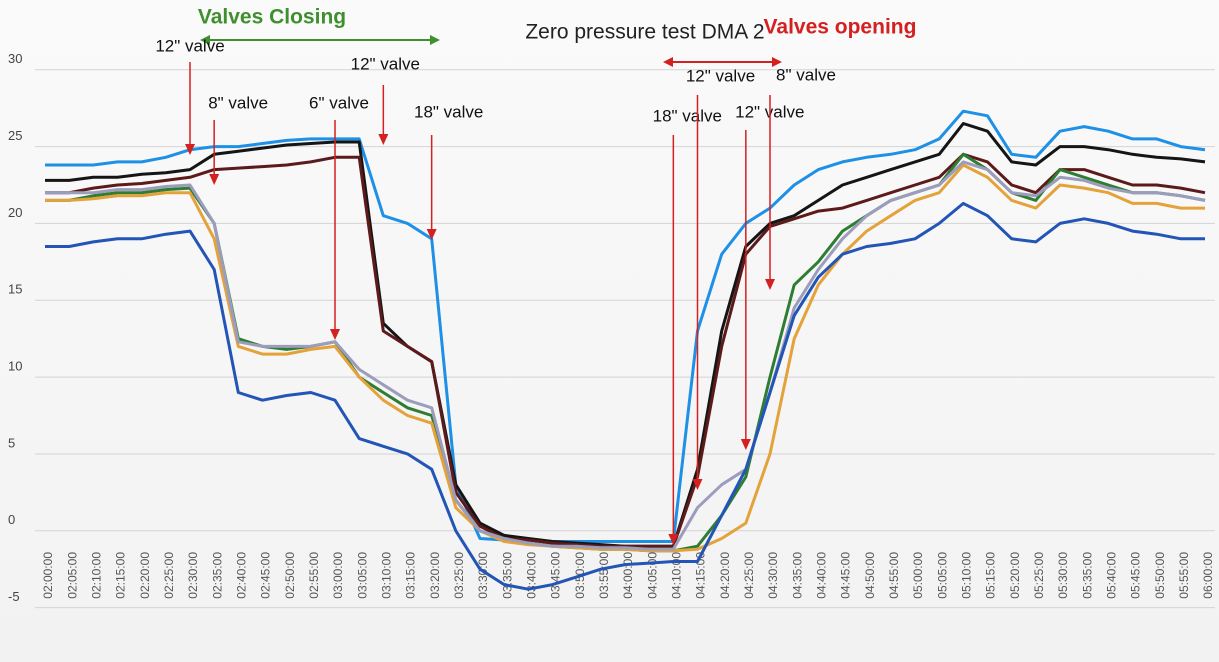 The width and height of the screenshot is (1219, 662). Describe the element at coordinates (217, 575) in the screenshot. I see `x-tick-label: 02:35:00` at that location.